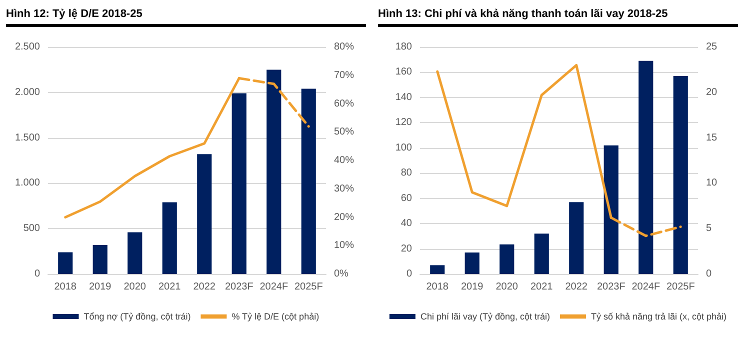 Image resolution: width=745 pixels, height=342 pixels. What do you see at coordinates (344, 132) in the screenshot?
I see `y2-tick-label: 50%` at bounding box center [344, 132].